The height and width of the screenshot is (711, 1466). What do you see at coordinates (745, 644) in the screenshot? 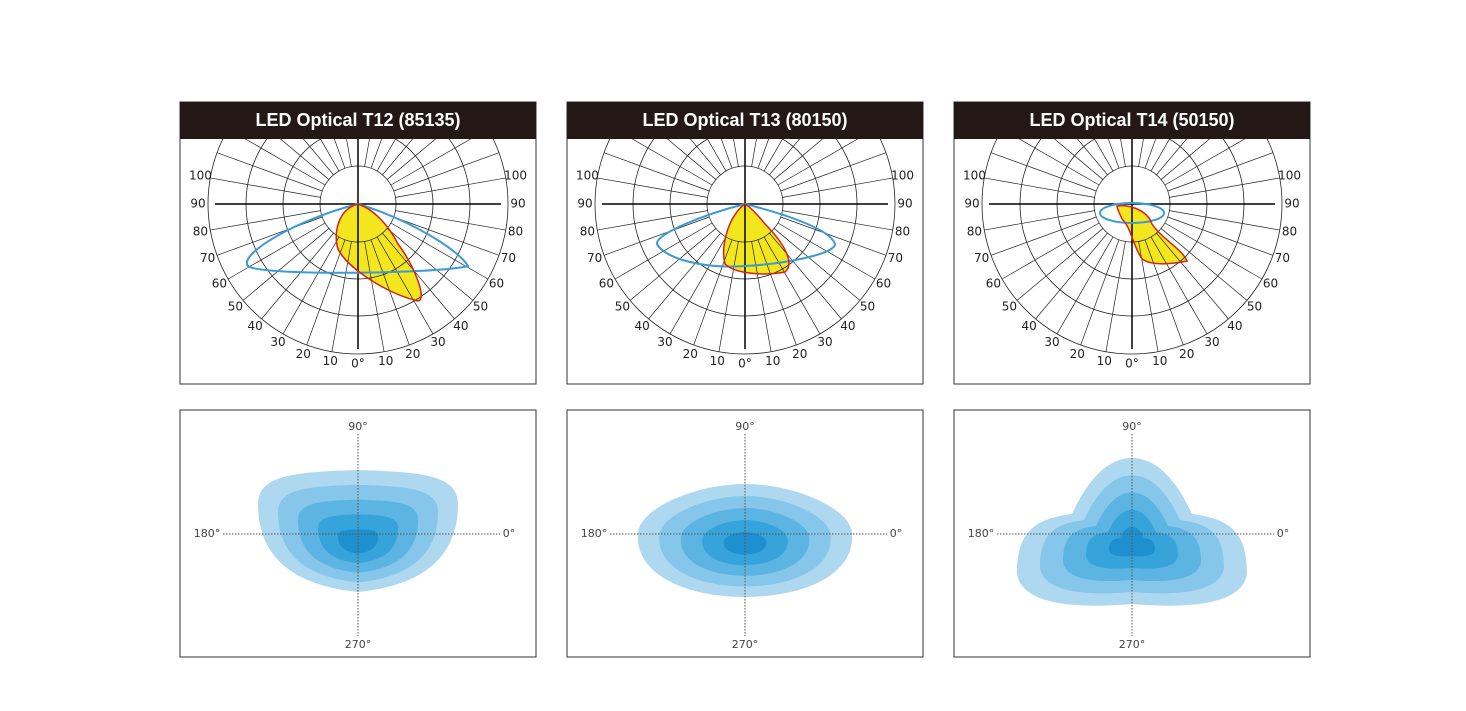
I see `iso-label: 270°` at bounding box center [745, 644].